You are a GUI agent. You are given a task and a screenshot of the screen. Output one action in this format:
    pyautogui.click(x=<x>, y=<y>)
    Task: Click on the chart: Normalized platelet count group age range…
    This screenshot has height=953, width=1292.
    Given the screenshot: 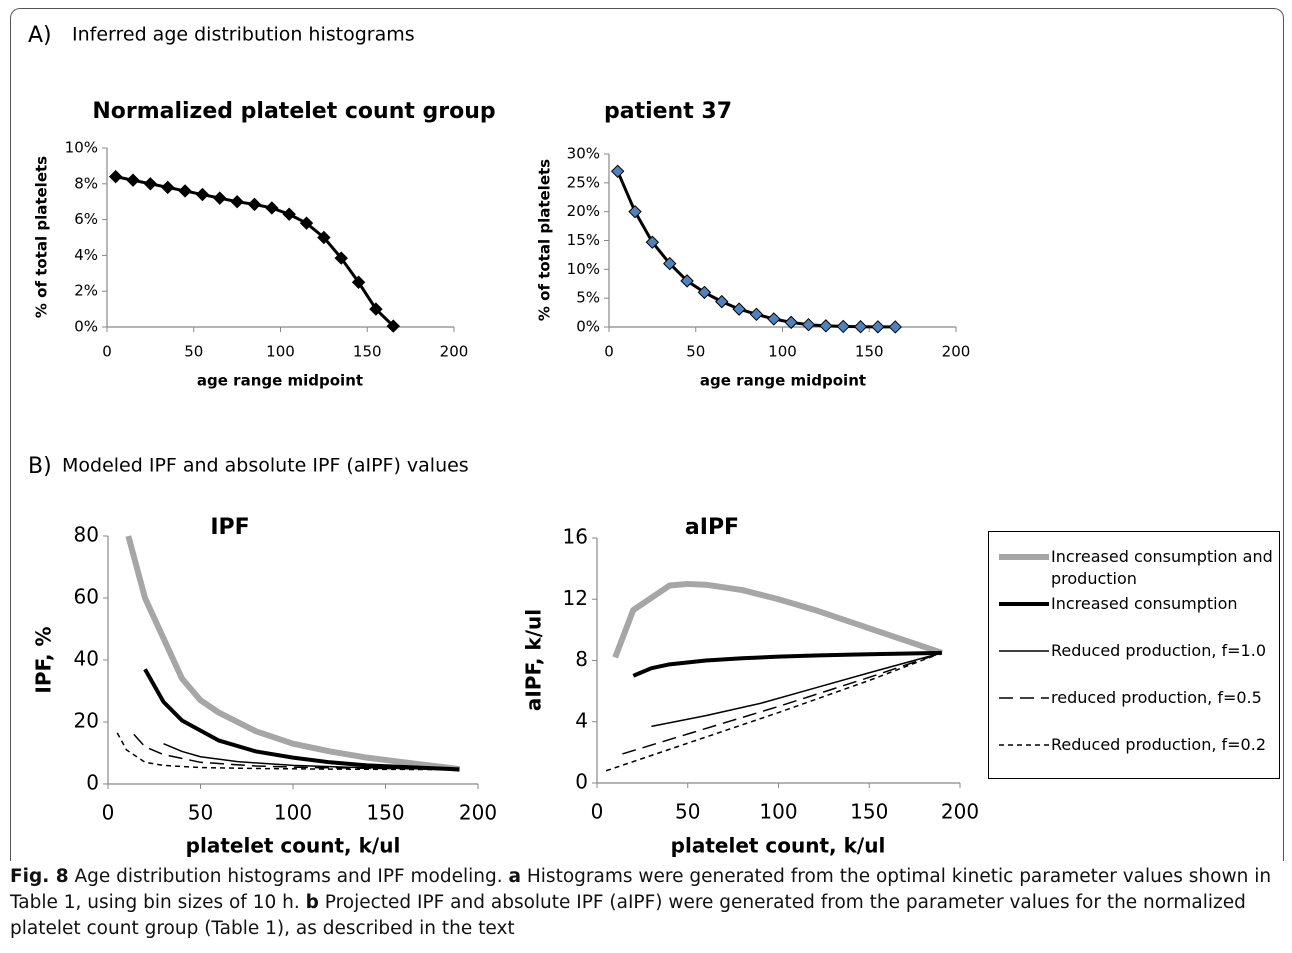 What is the action you would take?
    pyautogui.click(x=264, y=244)
    